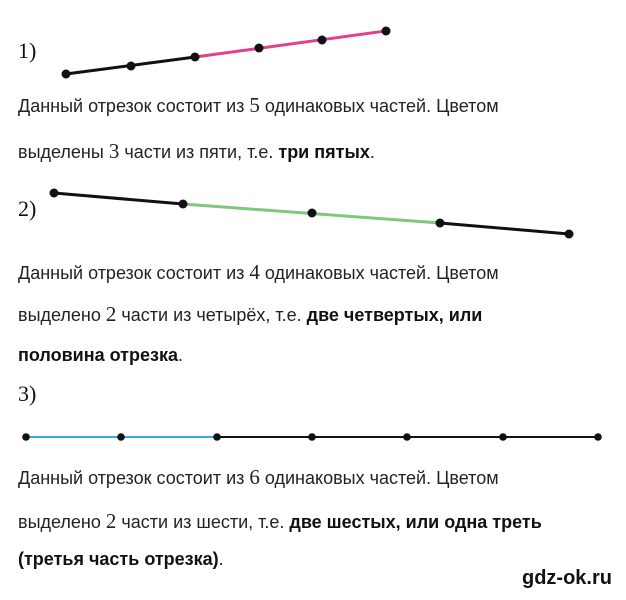 This screenshot has width=626, height=600. Describe the element at coordinates (415, 522) in the screenshot. I see `answer-highlight: две шестых, или одна треть` at that location.